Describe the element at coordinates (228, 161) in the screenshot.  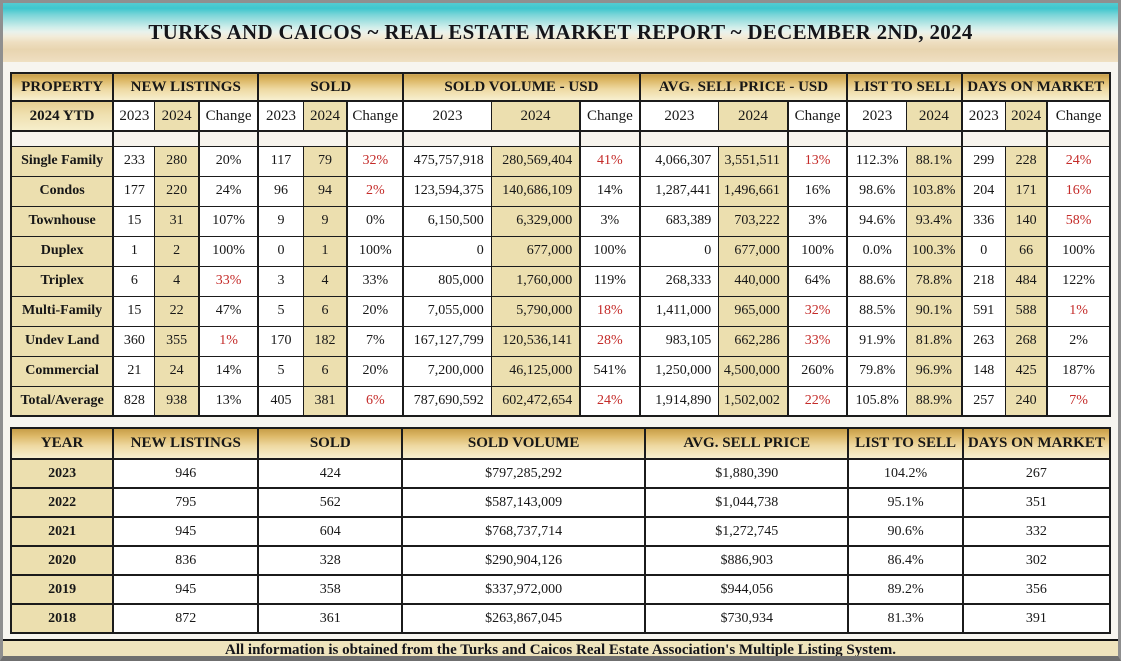
I see `data-cell: 20%` at that location.